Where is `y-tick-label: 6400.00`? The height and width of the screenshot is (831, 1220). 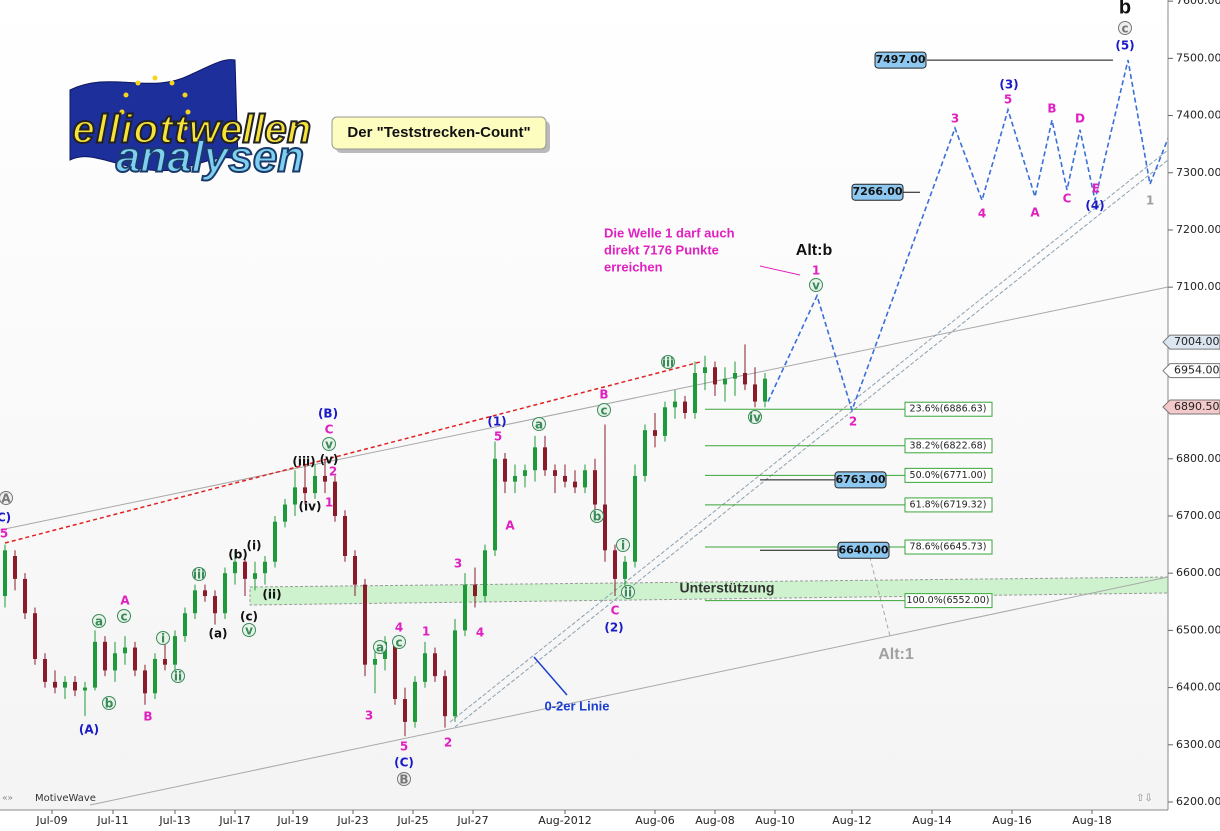
y-tick-label: 6400.00 is located at coordinates (1198, 687).